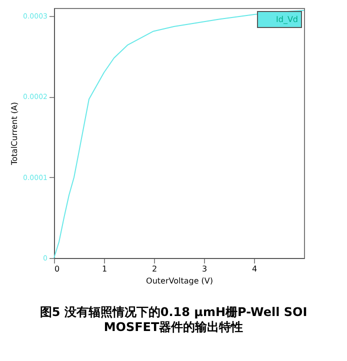 The height and width of the screenshot is (361, 347). What do you see at coordinates (287, 19) in the screenshot?
I see `series-label: Id_Vd` at bounding box center [287, 19].